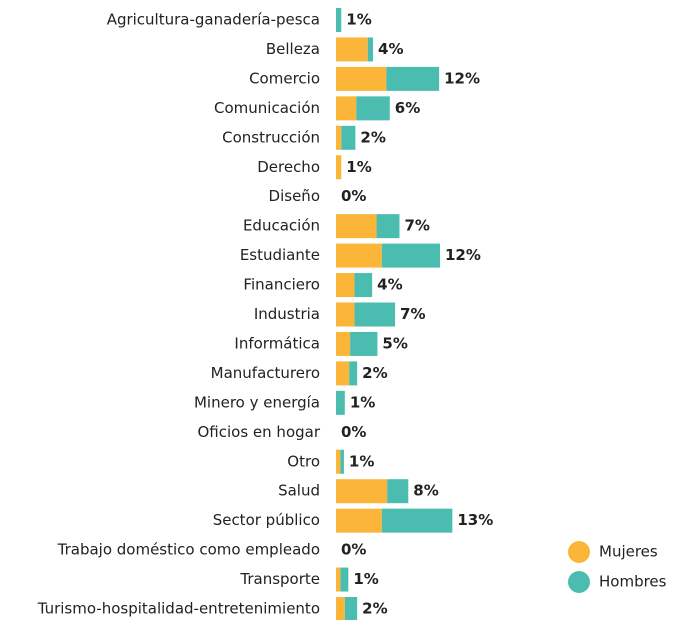  What do you see at coordinates (188, 550) in the screenshot?
I see `category-label: Trabajo doméstico como empleado` at bounding box center [188, 550].